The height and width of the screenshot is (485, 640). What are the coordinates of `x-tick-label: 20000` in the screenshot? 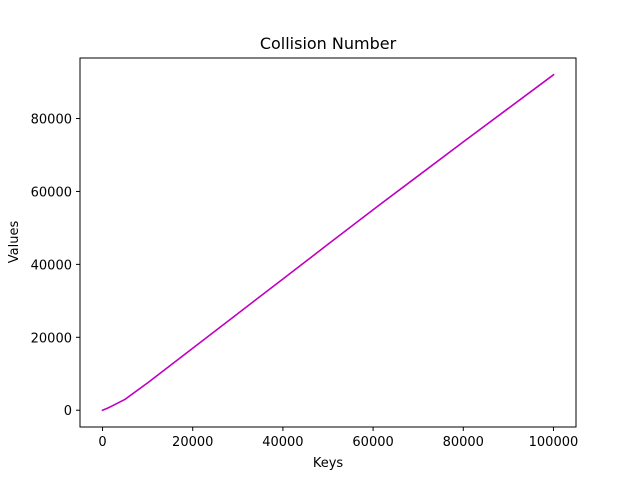 It's located at (192, 442).